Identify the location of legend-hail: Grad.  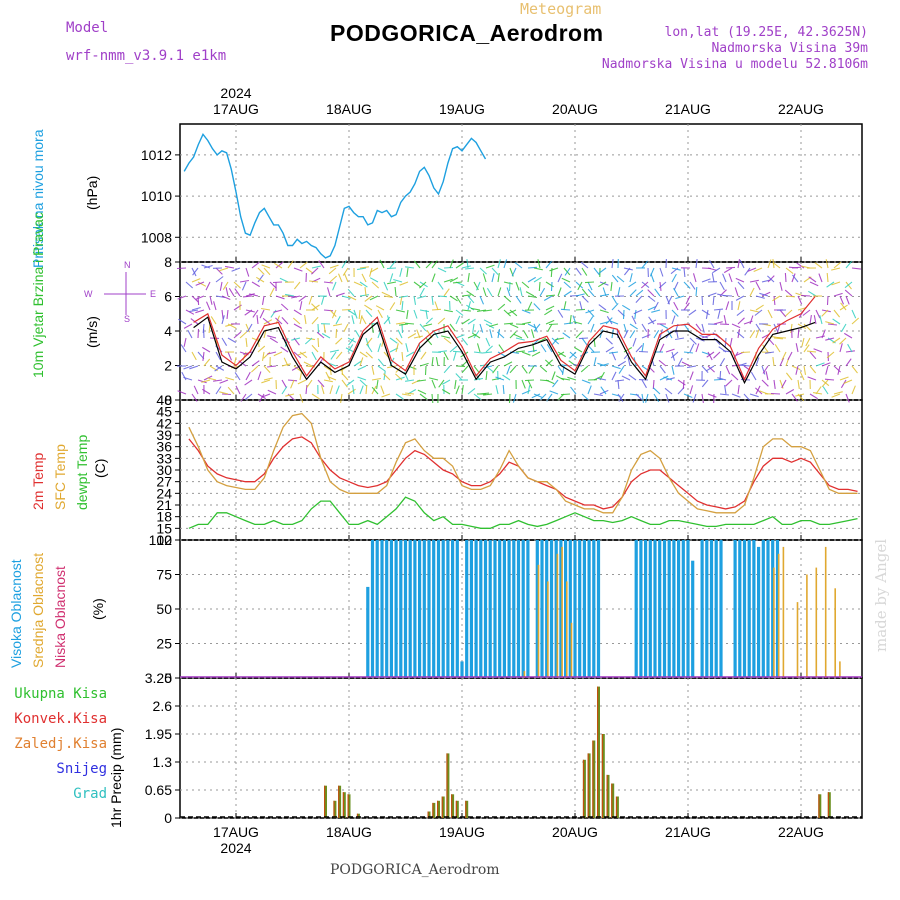
(90, 794).